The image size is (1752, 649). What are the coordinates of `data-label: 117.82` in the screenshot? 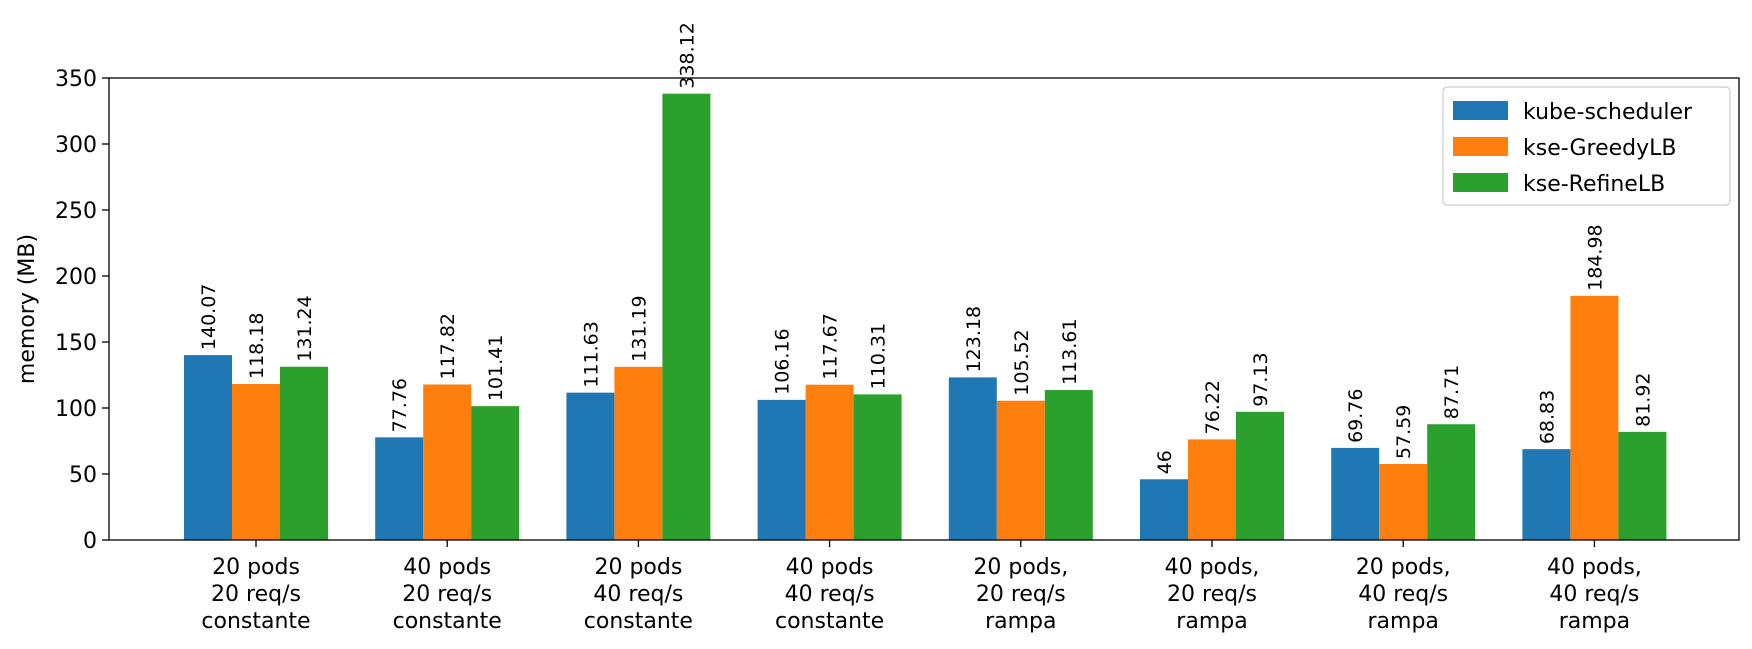 It's located at (448, 346).